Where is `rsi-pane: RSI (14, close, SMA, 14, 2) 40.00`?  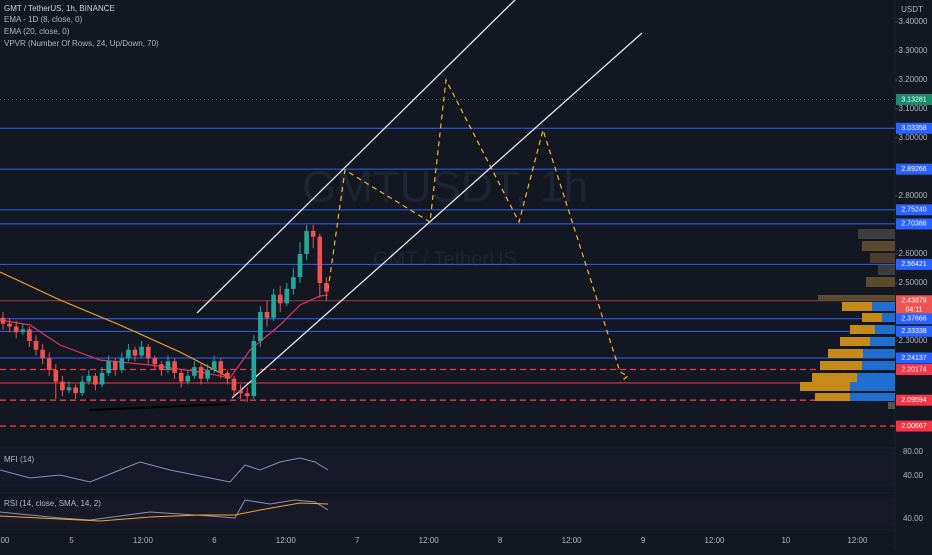
rsi-pane: RSI (14, close, SMA, 14, 2) 40.00 is located at coordinates (462, 512).